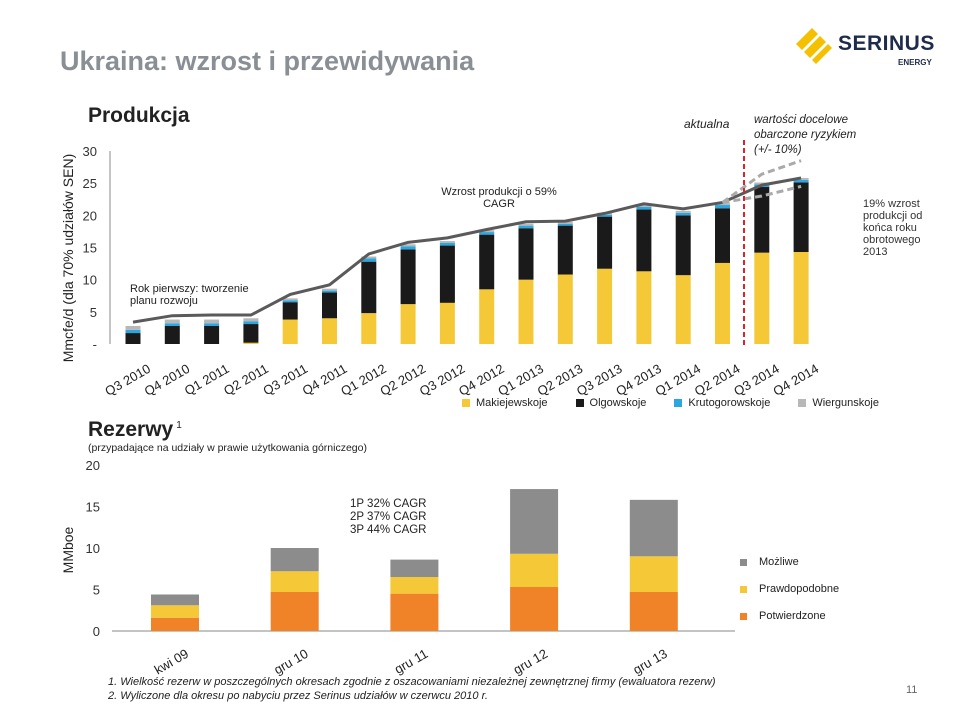 This screenshot has height=704, width=960. Describe the element at coordinates (845, 403) in the screenshot. I see `legend-label: Wiergunskoje` at that location.